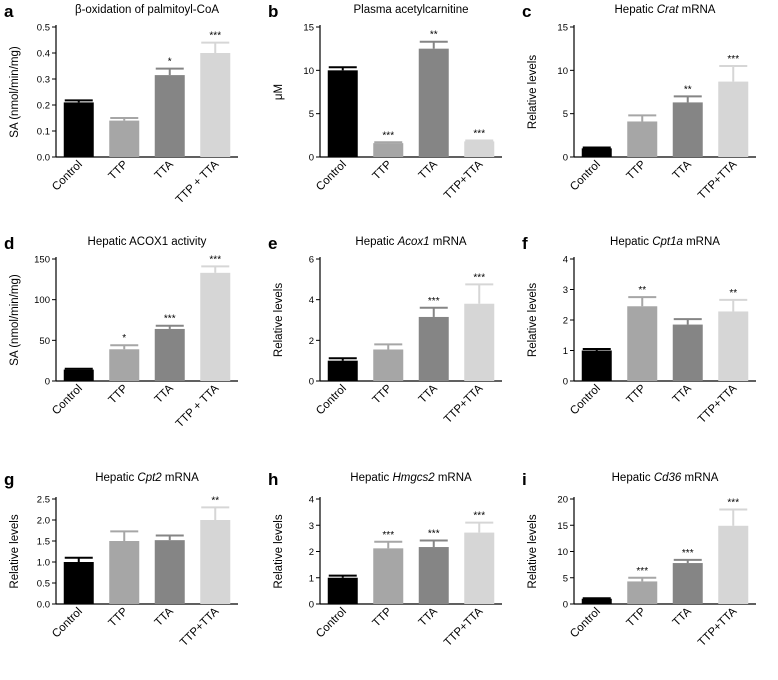 Image resolution: width=778 pixels, height=680 pixels. I want to click on panel-title: Hepatic ACOX1 activity, so click(147, 242).